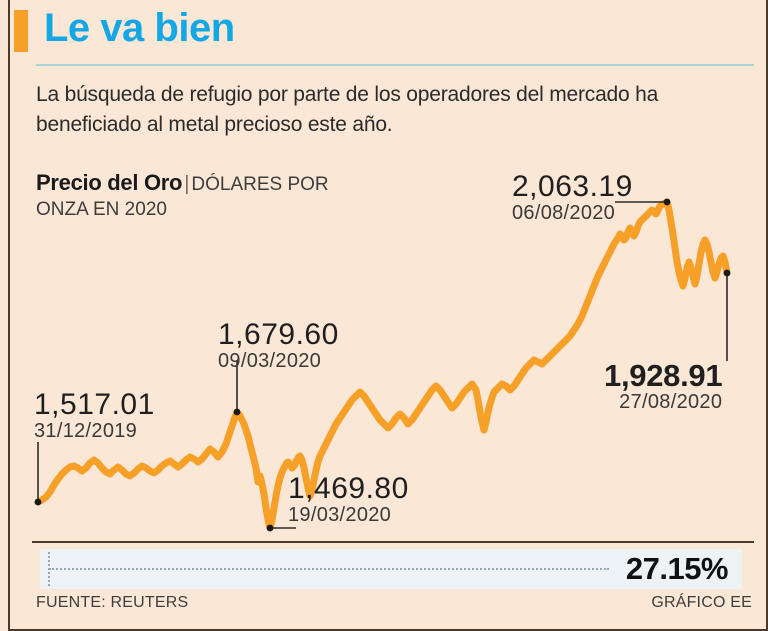 The image size is (768, 631). I want to click on annotation-date-end: 27/08/2020, so click(671, 402).